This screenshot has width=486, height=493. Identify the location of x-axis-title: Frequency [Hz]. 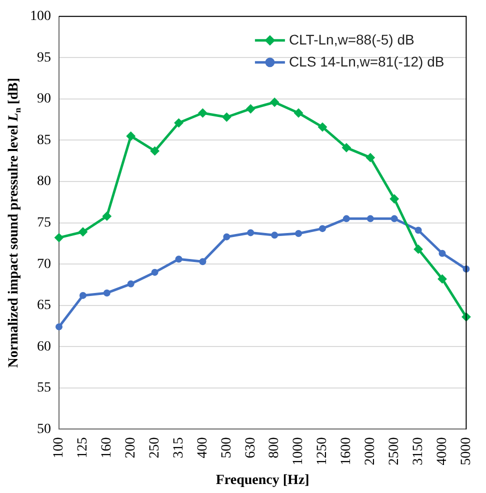
(263, 480).